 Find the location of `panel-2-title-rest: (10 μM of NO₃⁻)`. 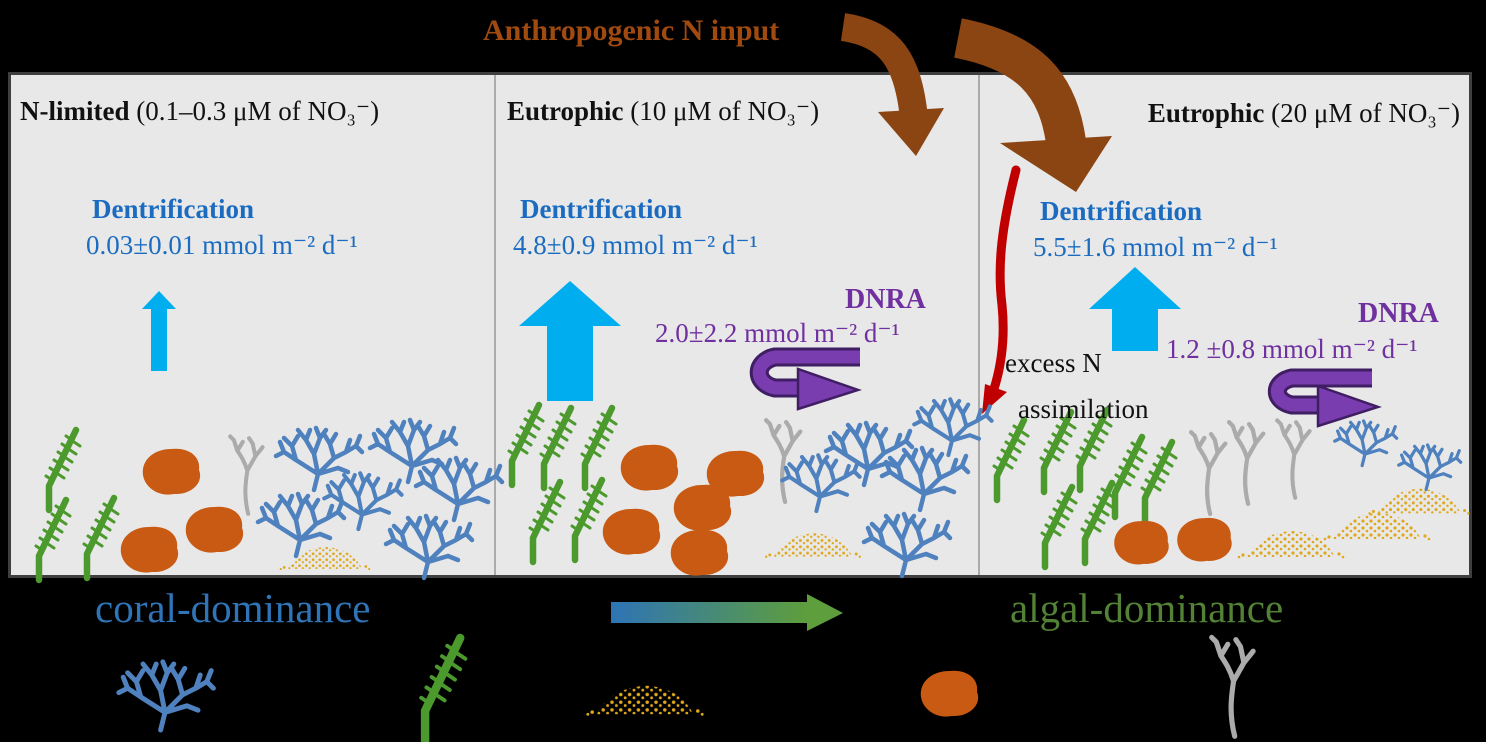

panel-2-title-rest: (10 μM of NO₃⁻) is located at coordinates (721, 111).